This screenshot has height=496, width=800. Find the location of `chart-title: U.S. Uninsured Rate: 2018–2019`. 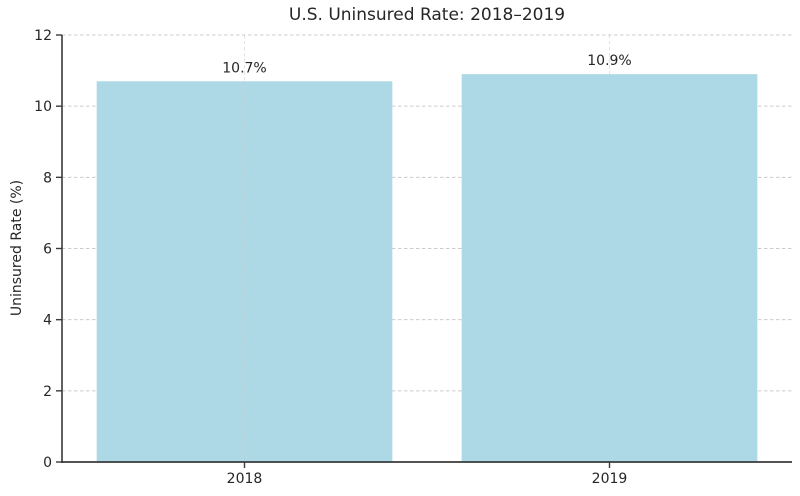

chart-title: U.S. Uninsured Rate: 2018–2019 is located at coordinates (427, 15).